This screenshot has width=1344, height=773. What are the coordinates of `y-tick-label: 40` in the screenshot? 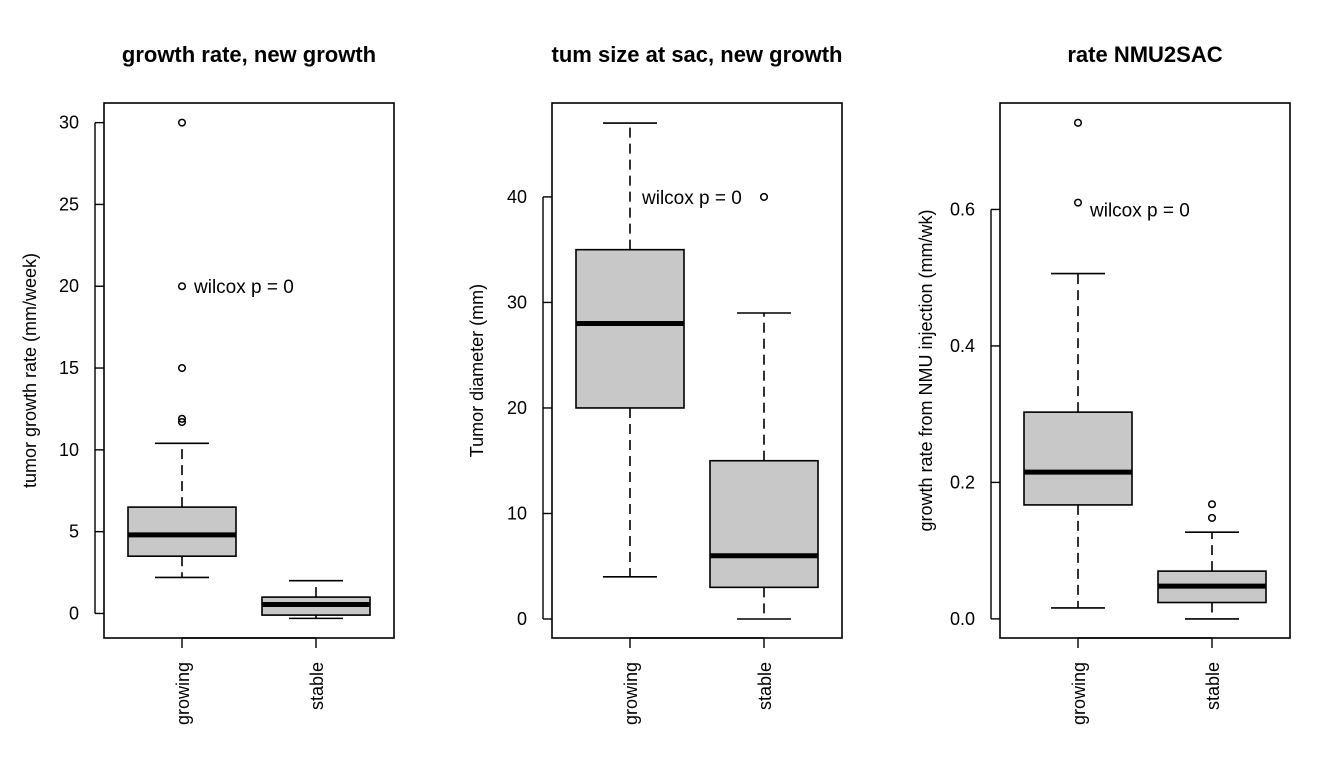 It's located at (517, 197).